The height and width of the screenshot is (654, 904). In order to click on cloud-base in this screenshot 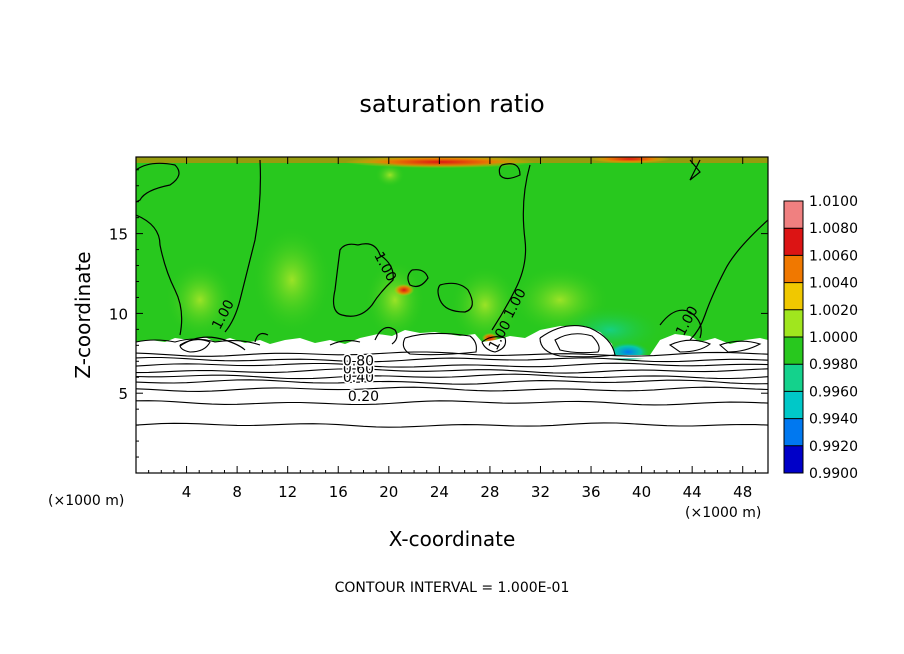, I will do `click(452, 342)`.